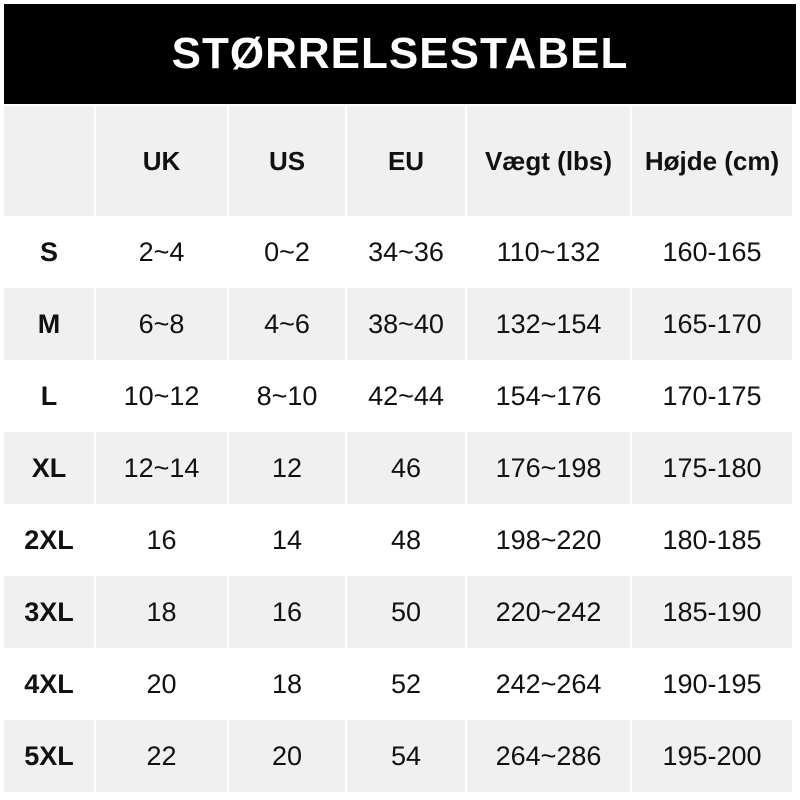  I want to click on table-cell: 8~10, so click(287, 396).